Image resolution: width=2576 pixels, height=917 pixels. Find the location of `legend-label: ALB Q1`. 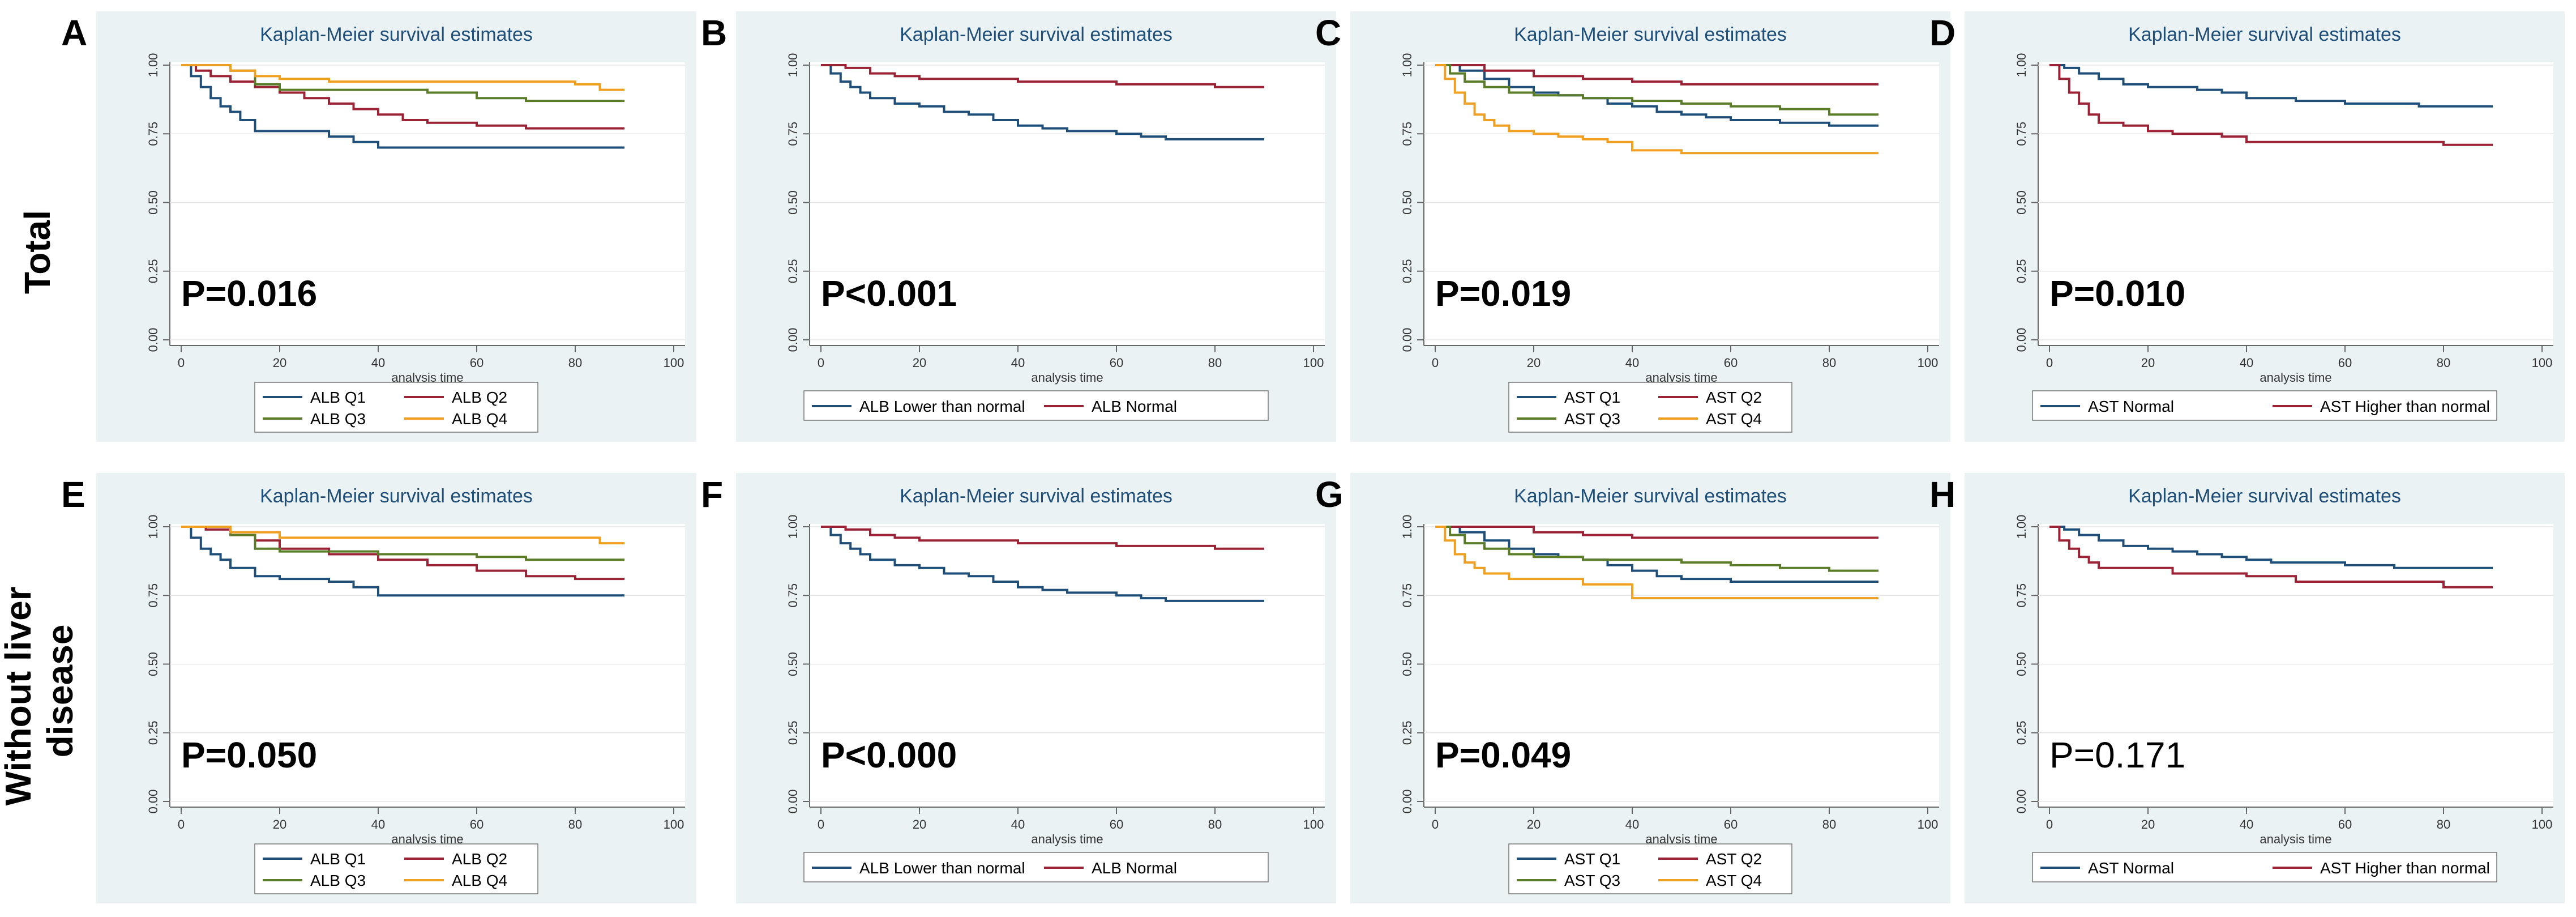

legend-label: ALB Q1 is located at coordinates (338, 397).